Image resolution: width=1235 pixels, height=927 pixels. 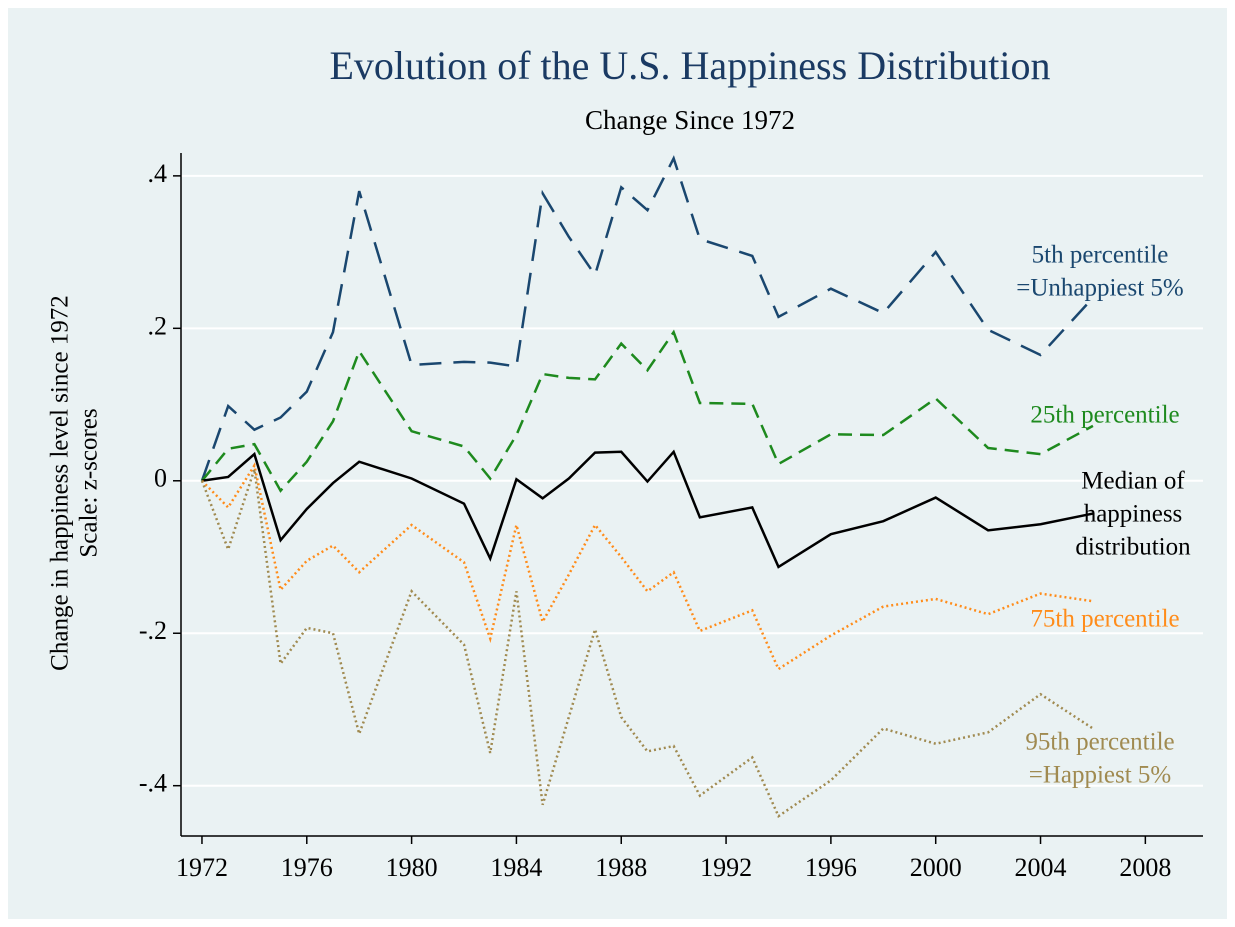 I want to click on series-label: 95th percentile, so click(x=1099, y=742).